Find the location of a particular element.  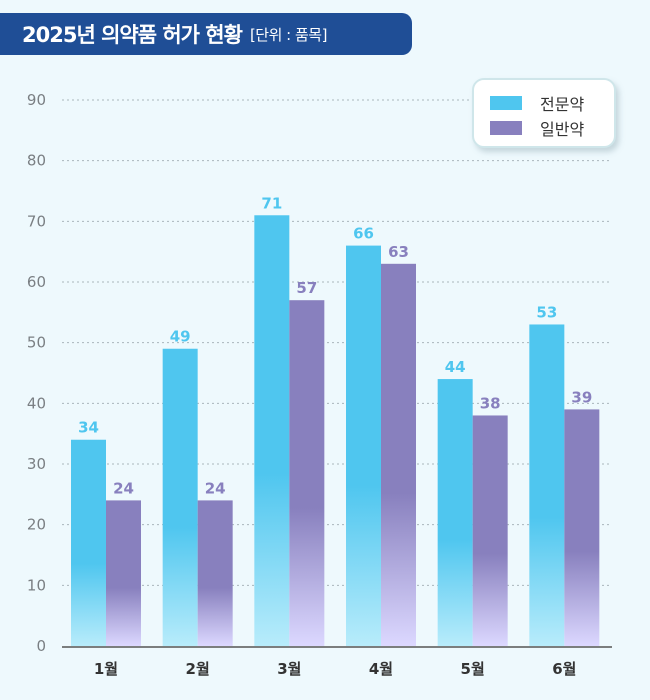

x-tick-label: 6월 is located at coordinates (564, 669).